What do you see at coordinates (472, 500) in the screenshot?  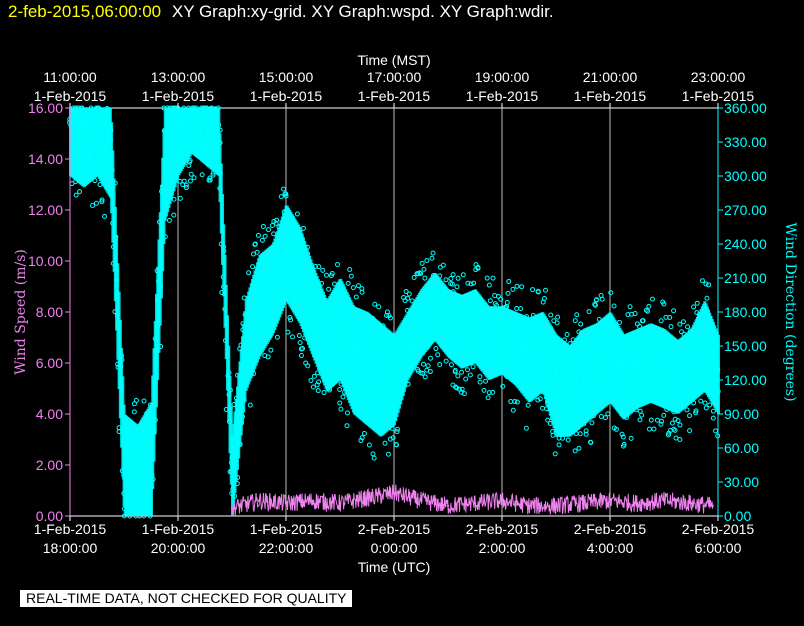 I see `wspd-series` at bounding box center [472, 500].